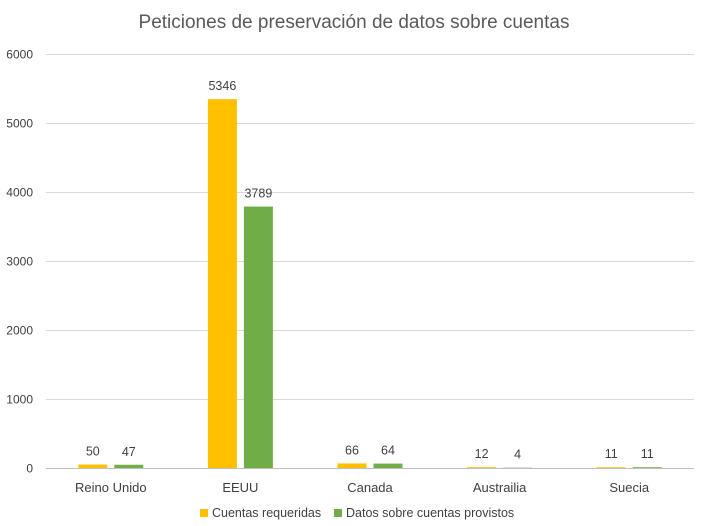 Image resolution: width=708 pixels, height=526 pixels. I want to click on data-label: 12, so click(482, 454).